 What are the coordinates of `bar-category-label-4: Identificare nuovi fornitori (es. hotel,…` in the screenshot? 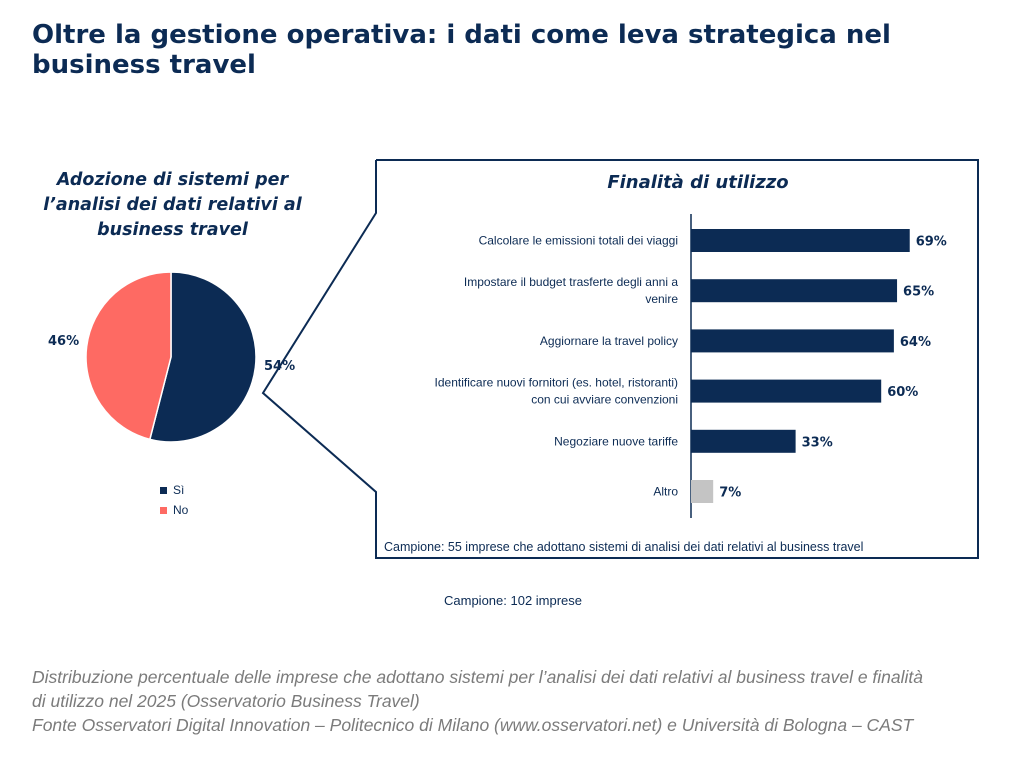 It's located at (556, 391).